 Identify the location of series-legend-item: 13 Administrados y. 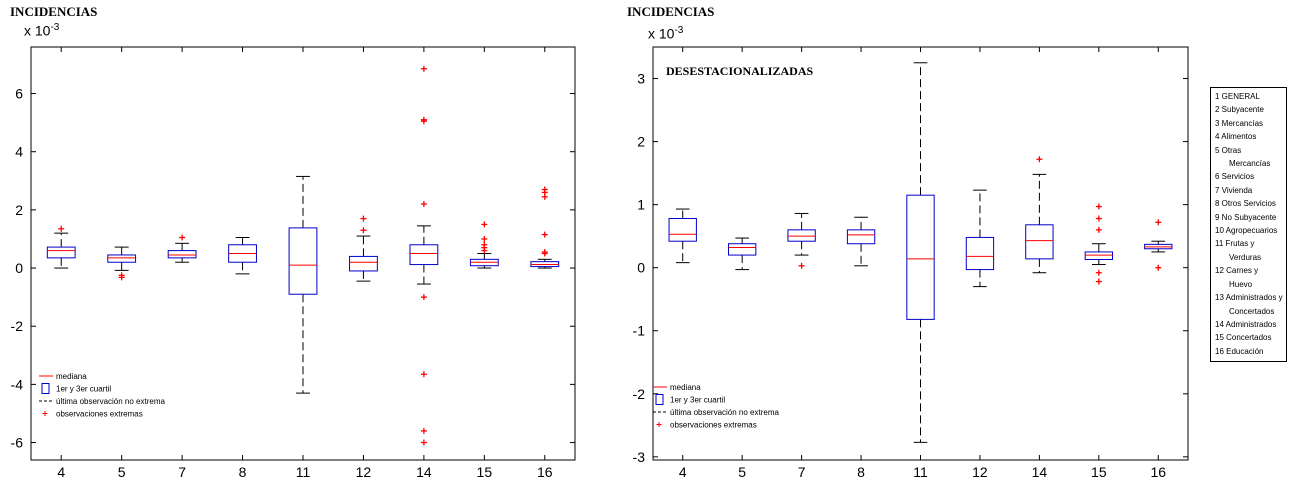
(1249, 298).